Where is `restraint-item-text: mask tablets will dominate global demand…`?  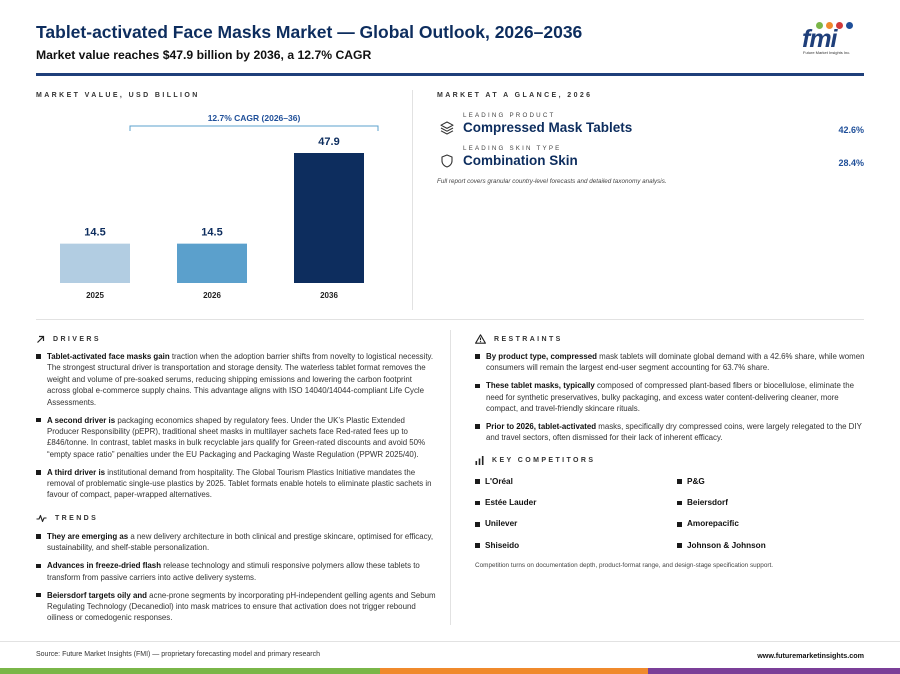
restraint-item-text: mask tablets will dominate global demand… is located at coordinates (675, 362).